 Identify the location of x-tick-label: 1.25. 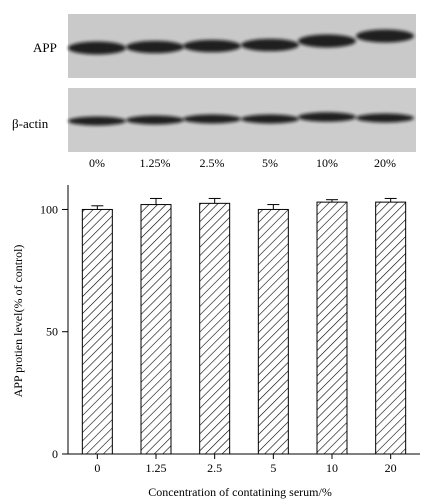
(156, 468).